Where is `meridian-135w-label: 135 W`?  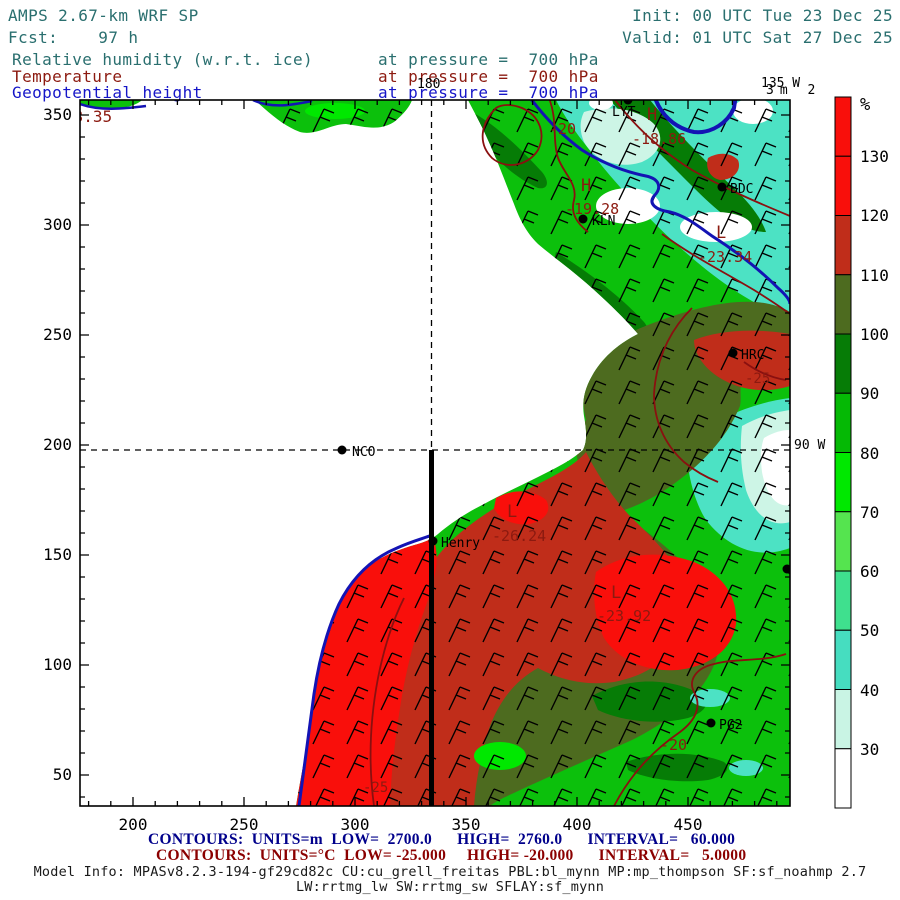 meridian-135w-label: 135 W is located at coordinates (781, 83).